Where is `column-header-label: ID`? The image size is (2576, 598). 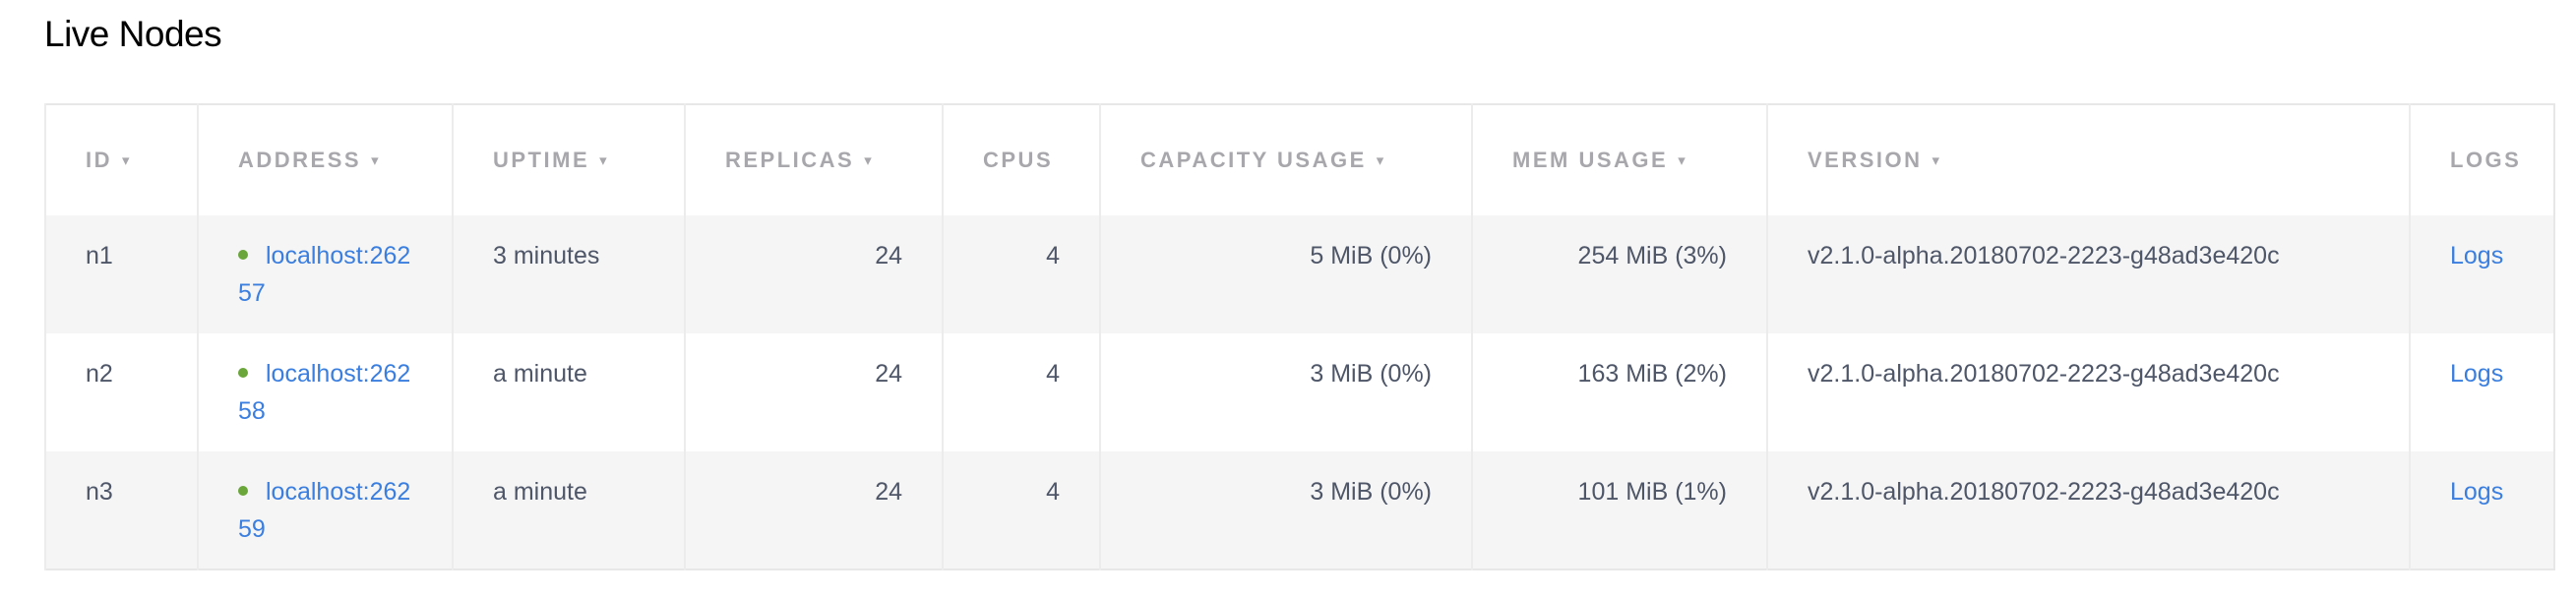
column-header-label: ID is located at coordinates (99, 160).